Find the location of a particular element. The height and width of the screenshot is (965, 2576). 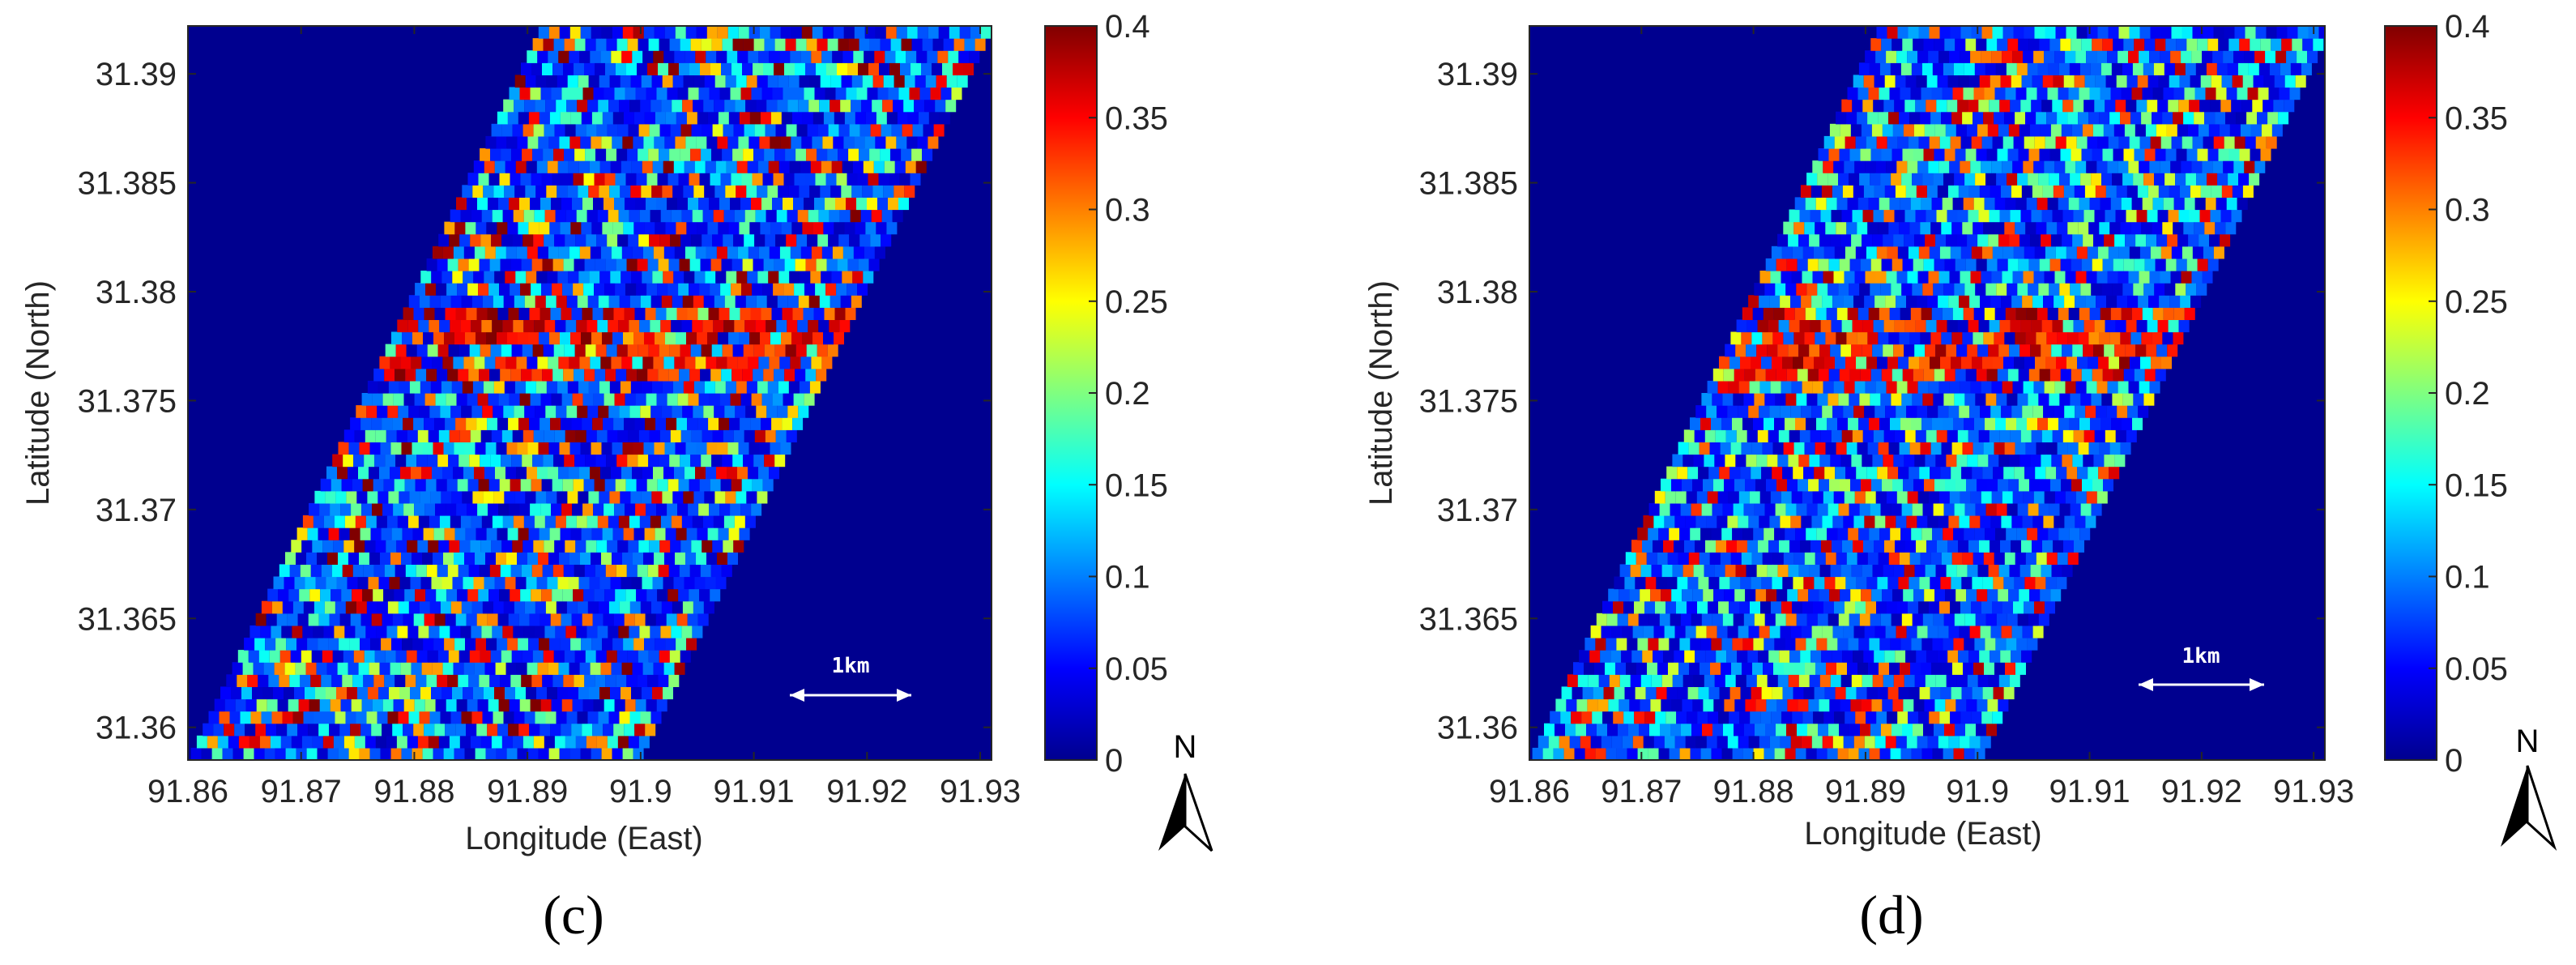

y-tick-label: 31.365 is located at coordinates (128, 619).